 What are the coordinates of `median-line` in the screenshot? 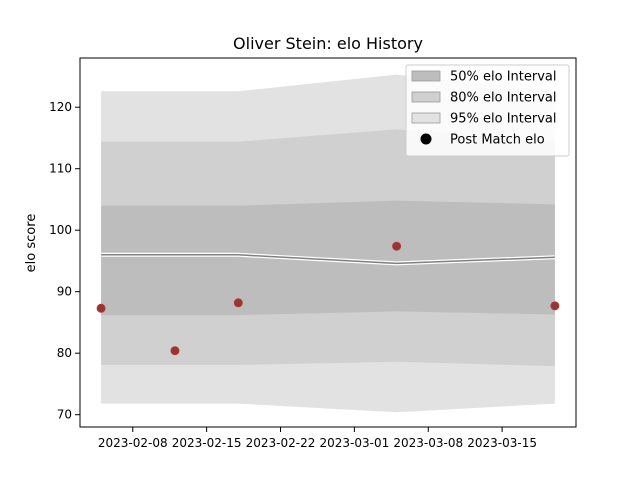 It's located at (328, 259).